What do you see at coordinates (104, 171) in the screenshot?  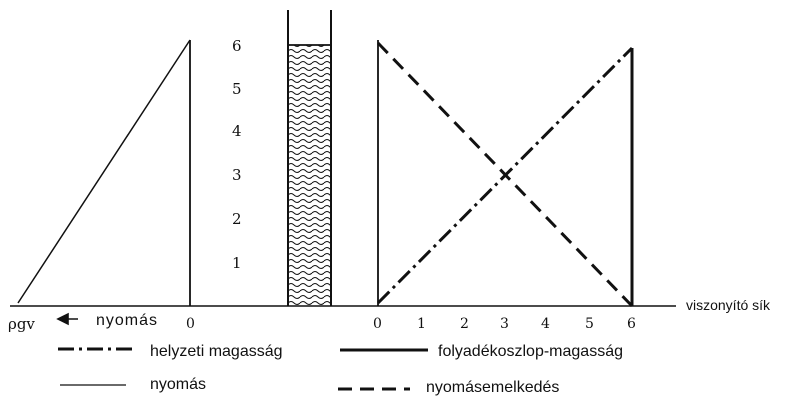 I see `pressure-triangle-hypotenuse` at bounding box center [104, 171].